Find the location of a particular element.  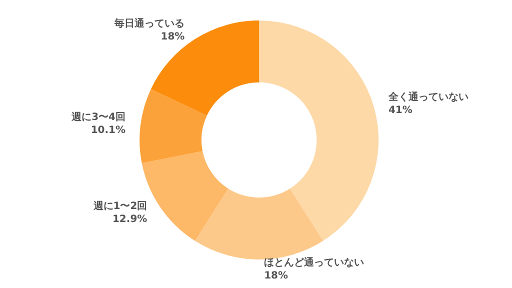

slice-label: 週に3〜4回 is located at coordinates (98, 117).